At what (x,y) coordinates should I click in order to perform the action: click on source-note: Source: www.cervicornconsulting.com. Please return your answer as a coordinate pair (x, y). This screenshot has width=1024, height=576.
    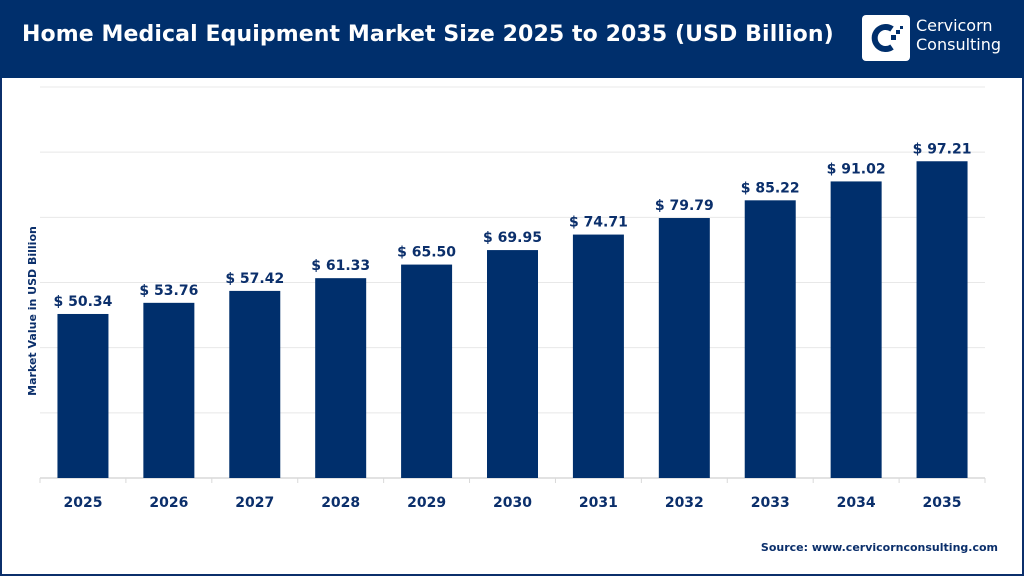
    Looking at the image, I should click on (879, 547).